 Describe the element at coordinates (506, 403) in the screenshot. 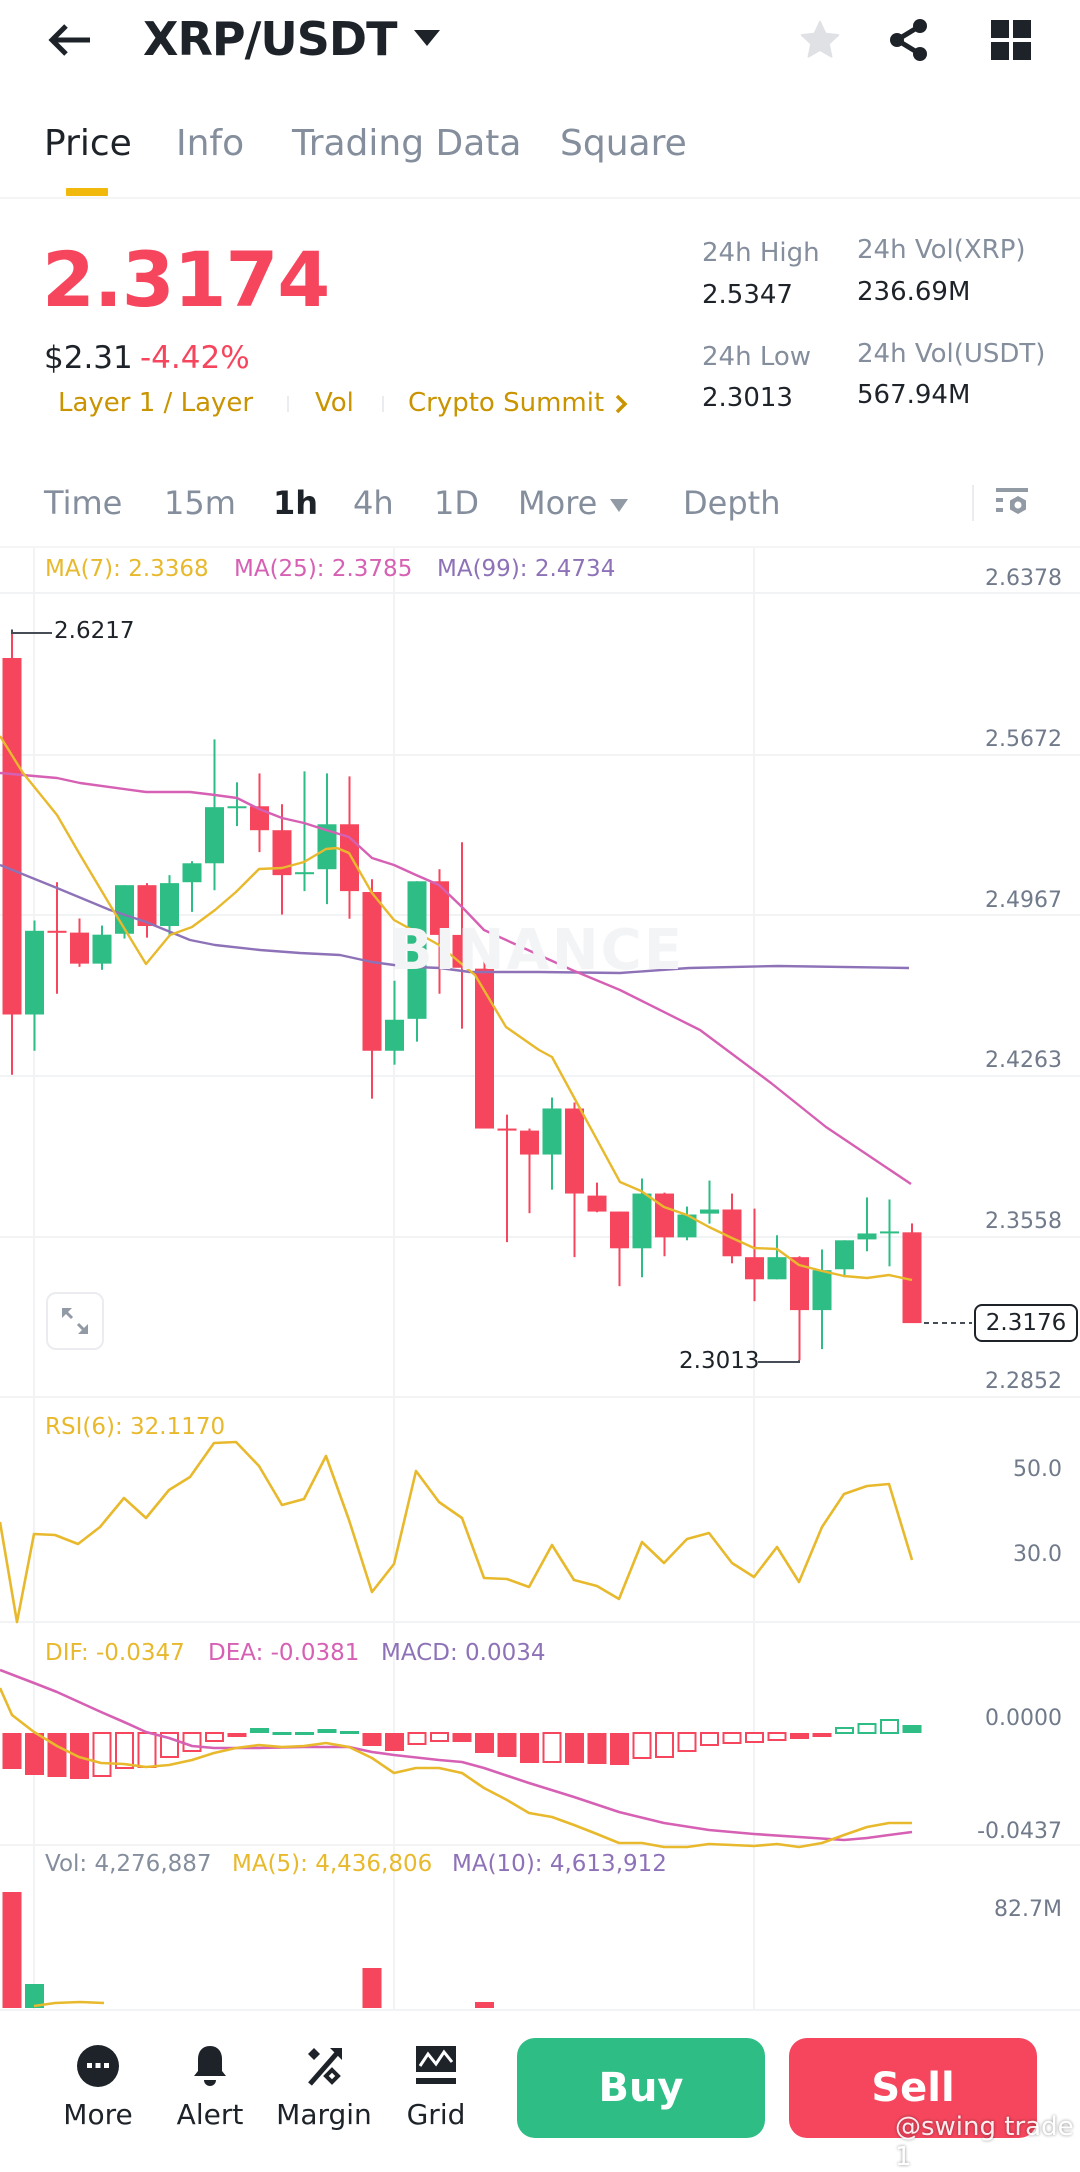

I see `tag-crypto-summit: Crypto Summit` at that location.